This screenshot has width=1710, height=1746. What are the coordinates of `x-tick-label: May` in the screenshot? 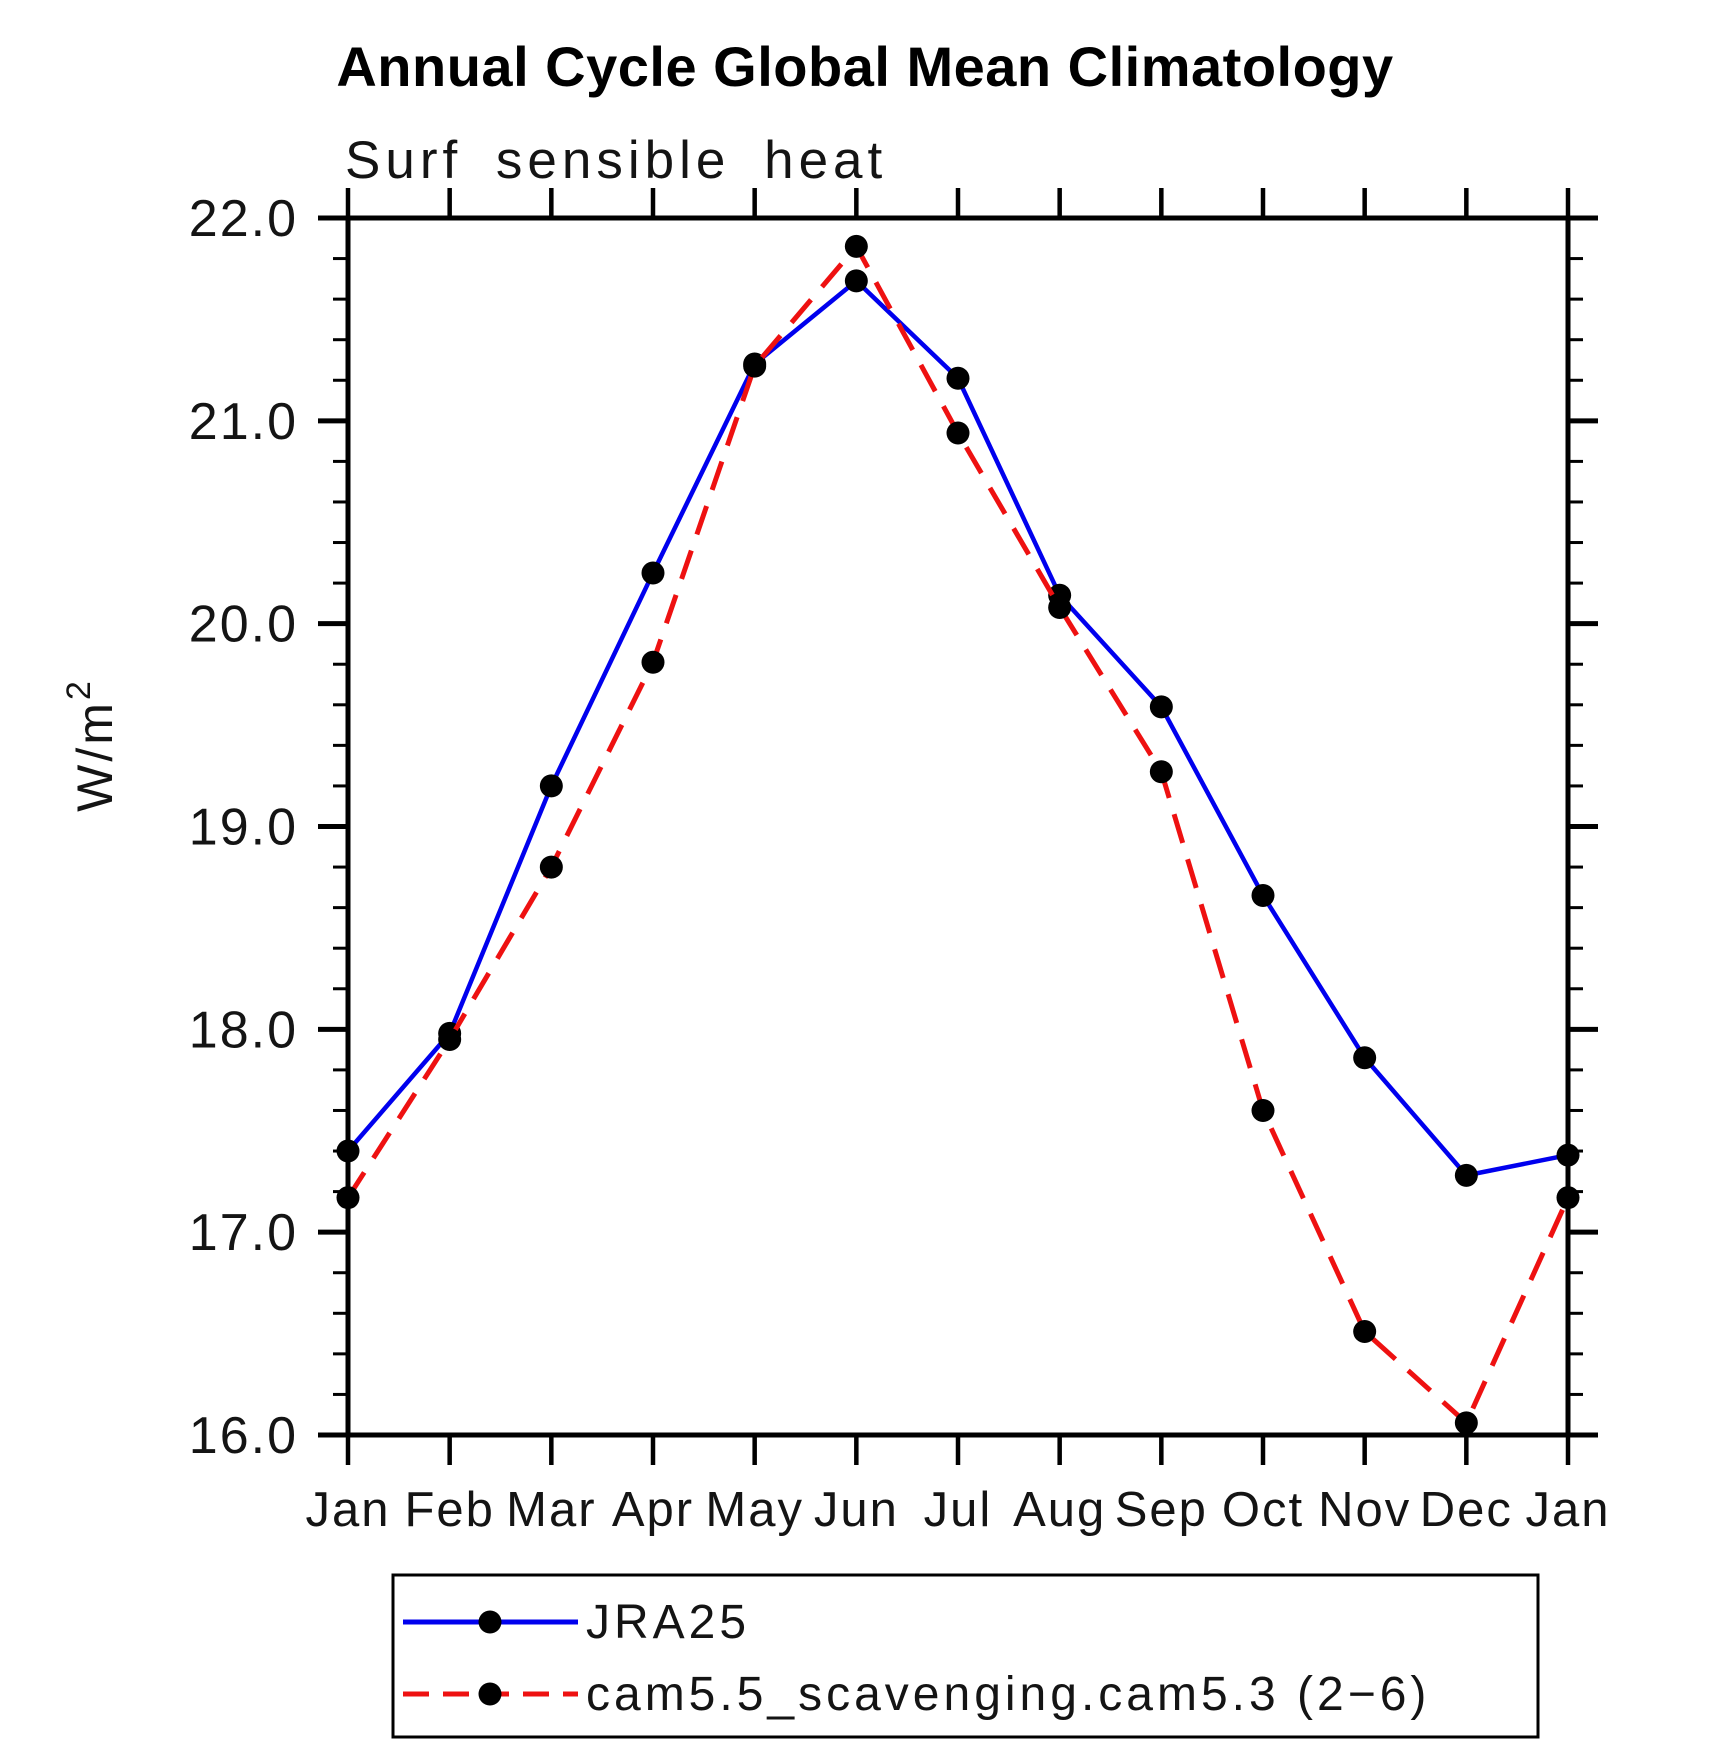 It's located at (754, 1510).